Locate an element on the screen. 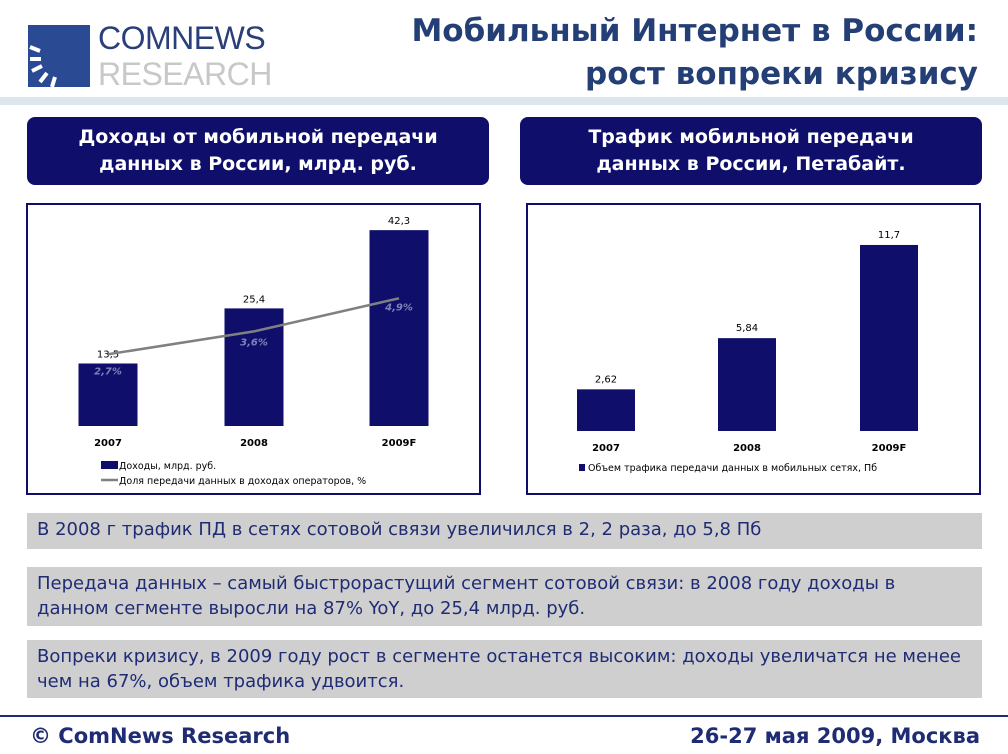 The height and width of the screenshot is (754, 1008). logo-mark-icon is located at coordinates (59, 56).